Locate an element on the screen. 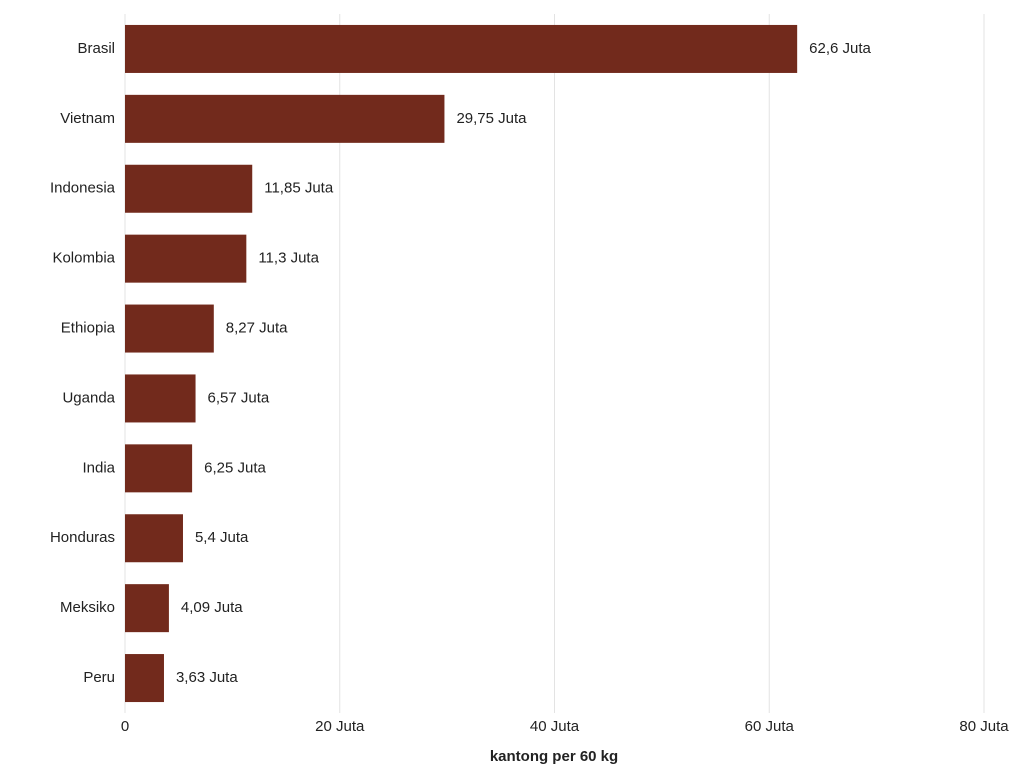  value-label: 11,3 Juta is located at coordinates (288, 258).